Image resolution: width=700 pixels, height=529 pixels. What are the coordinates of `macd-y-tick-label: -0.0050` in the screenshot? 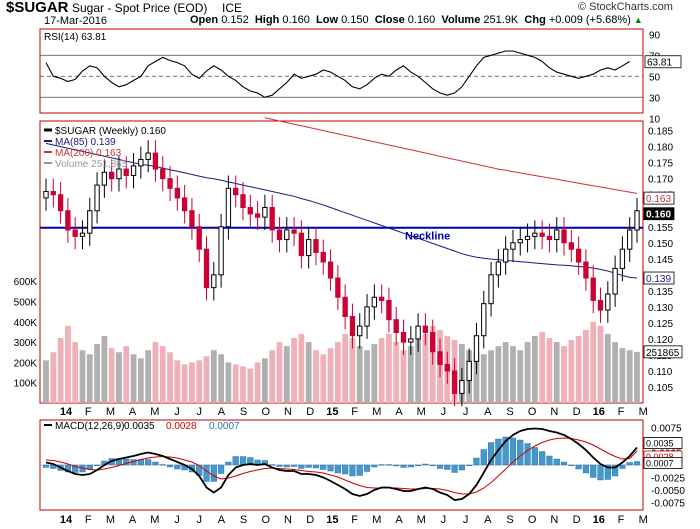 It's located at (668, 491).